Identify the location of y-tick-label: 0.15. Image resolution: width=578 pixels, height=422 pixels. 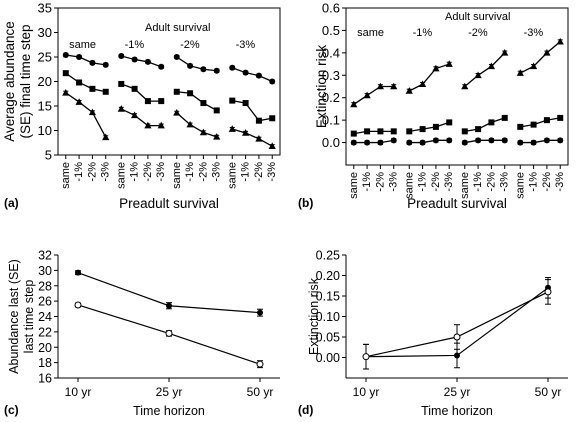
(328, 297).